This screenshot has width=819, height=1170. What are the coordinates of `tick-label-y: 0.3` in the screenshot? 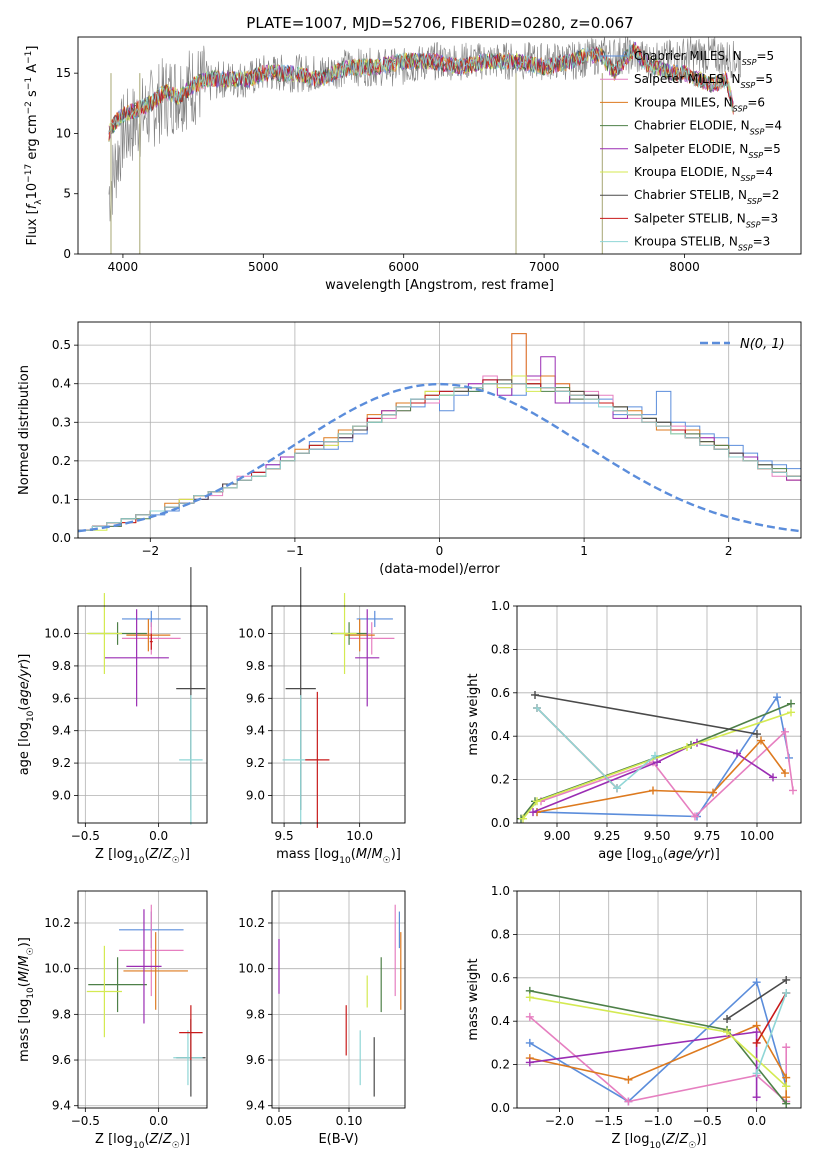 It's located at (61, 422).